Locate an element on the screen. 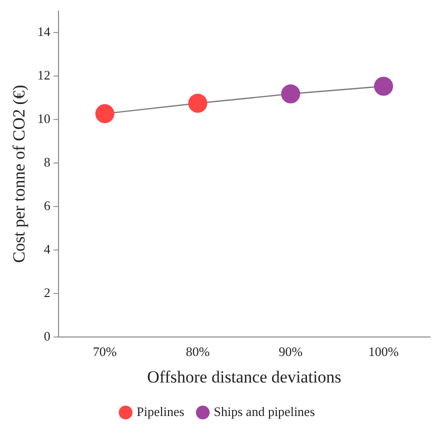  x-tick-label: 90% is located at coordinates (290, 352).